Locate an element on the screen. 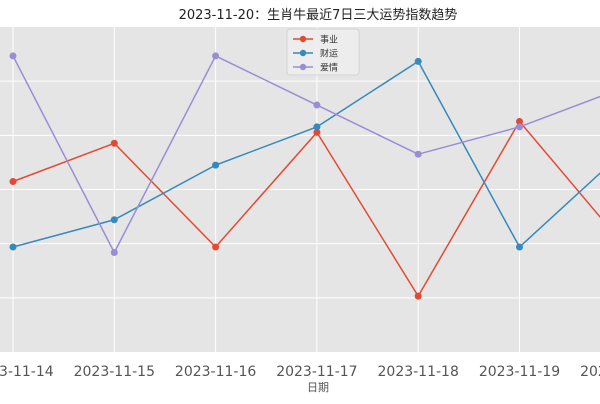 This screenshot has width=600, height=404. x-tick-label: 2023-11-18 is located at coordinates (418, 372).